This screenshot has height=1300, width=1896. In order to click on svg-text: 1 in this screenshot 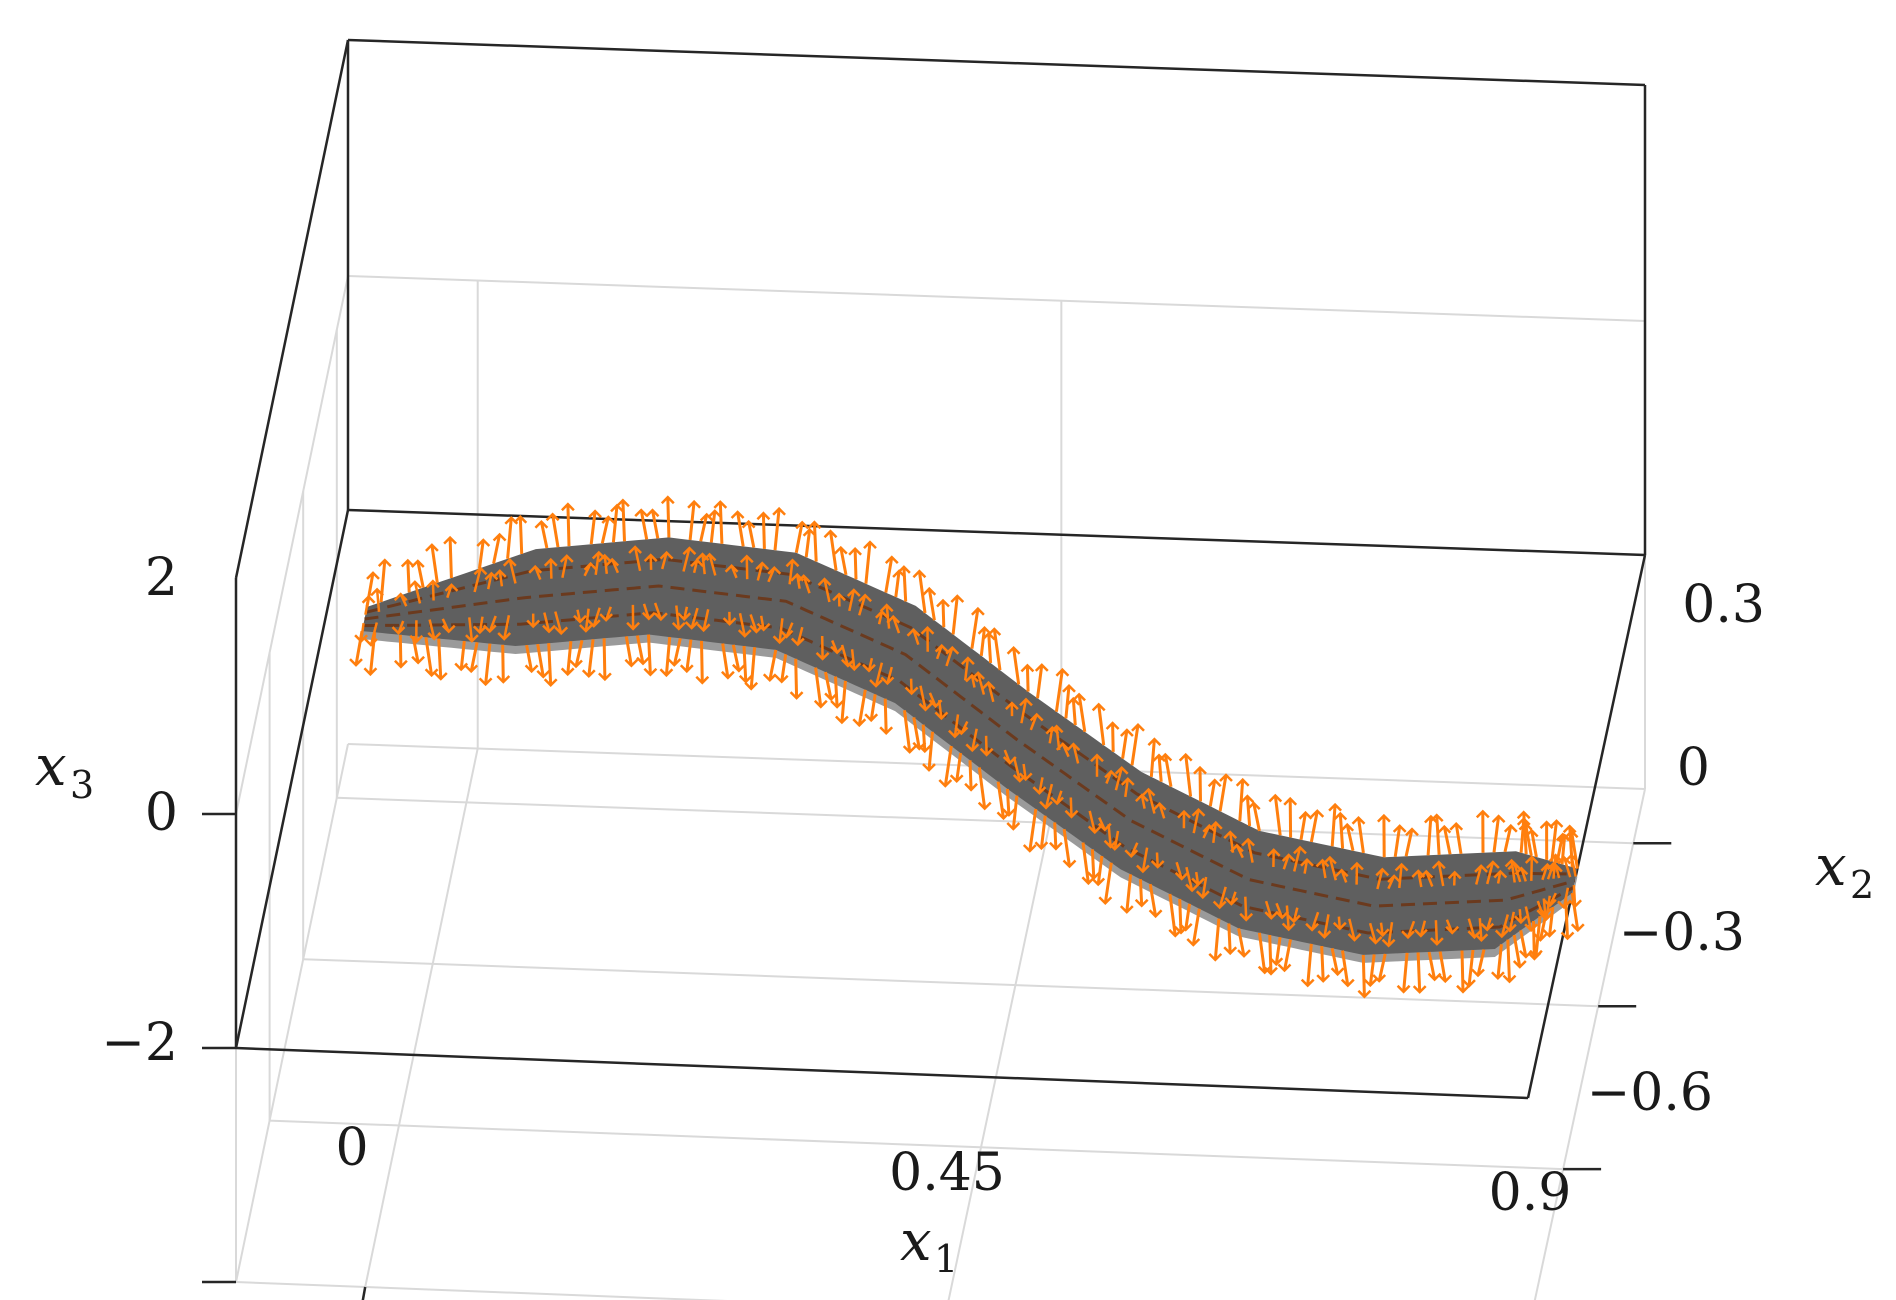, I will do `click(946, 1259)`.